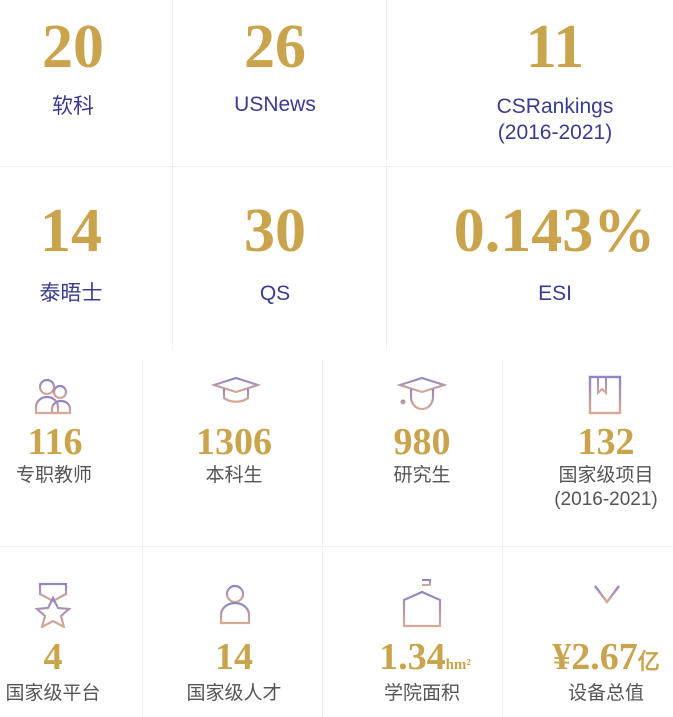  I want to click on star-badge-icon, so click(53, 605).